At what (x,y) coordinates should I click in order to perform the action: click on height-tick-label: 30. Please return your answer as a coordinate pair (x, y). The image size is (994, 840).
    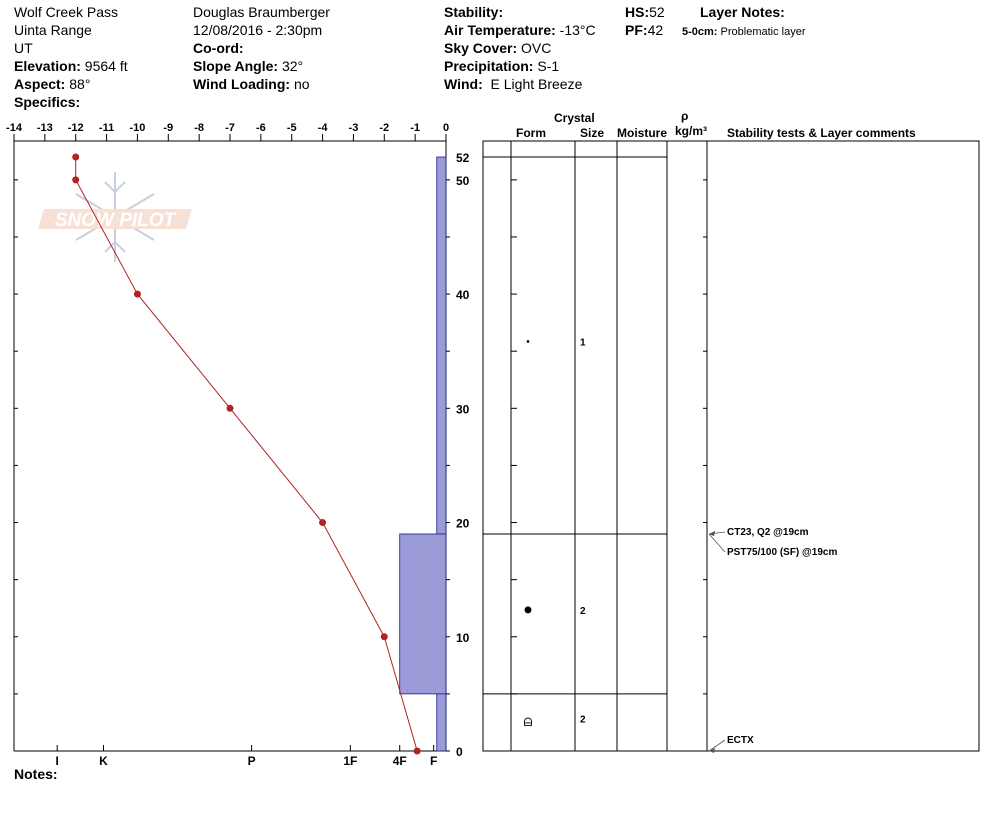
    Looking at the image, I should click on (463, 409).